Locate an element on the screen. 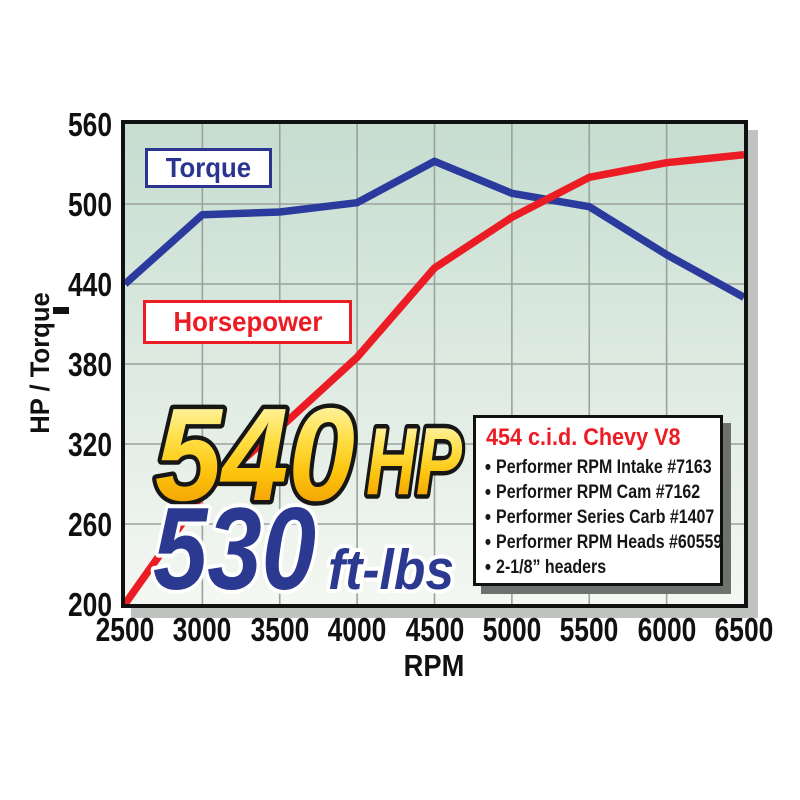 Image resolution: width=800 pixels, height=800 pixels. x-tick-label: 3000 is located at coordinates (202, 629).